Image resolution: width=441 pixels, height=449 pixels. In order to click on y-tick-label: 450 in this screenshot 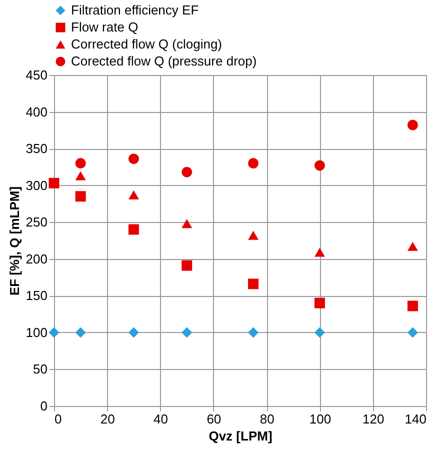, I will do `click(37, 75)`.